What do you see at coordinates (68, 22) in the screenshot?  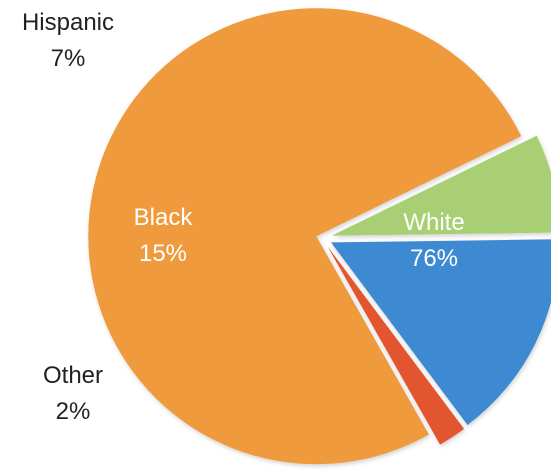 I see `slice-label-hispanic: Hispanic` at bounding box center [68, 22].